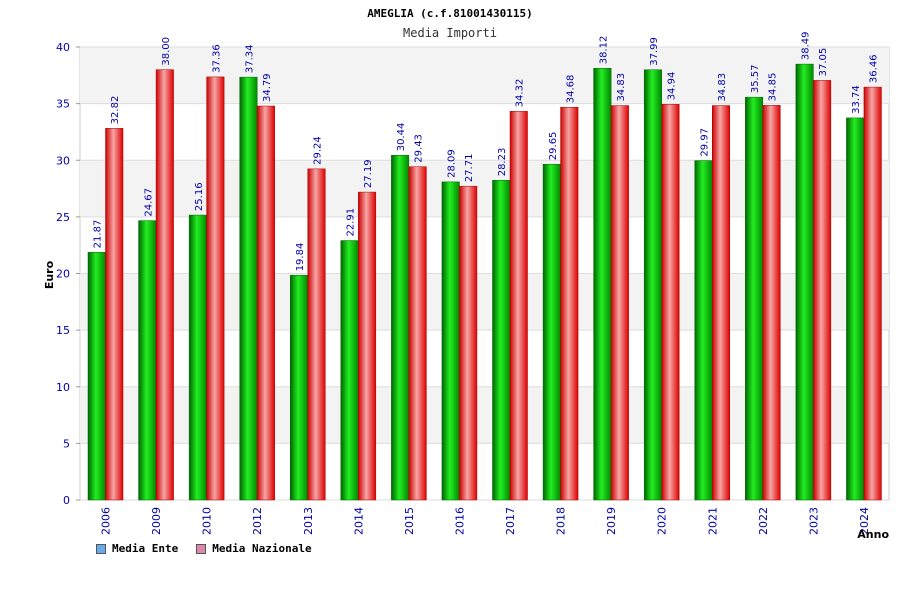 The height and width of the screenshot is (600, 900). What do you see at coordinates (63, 104) in the screenshot?
I see `y-tick-label: 35` at bounding box center [63, 104].